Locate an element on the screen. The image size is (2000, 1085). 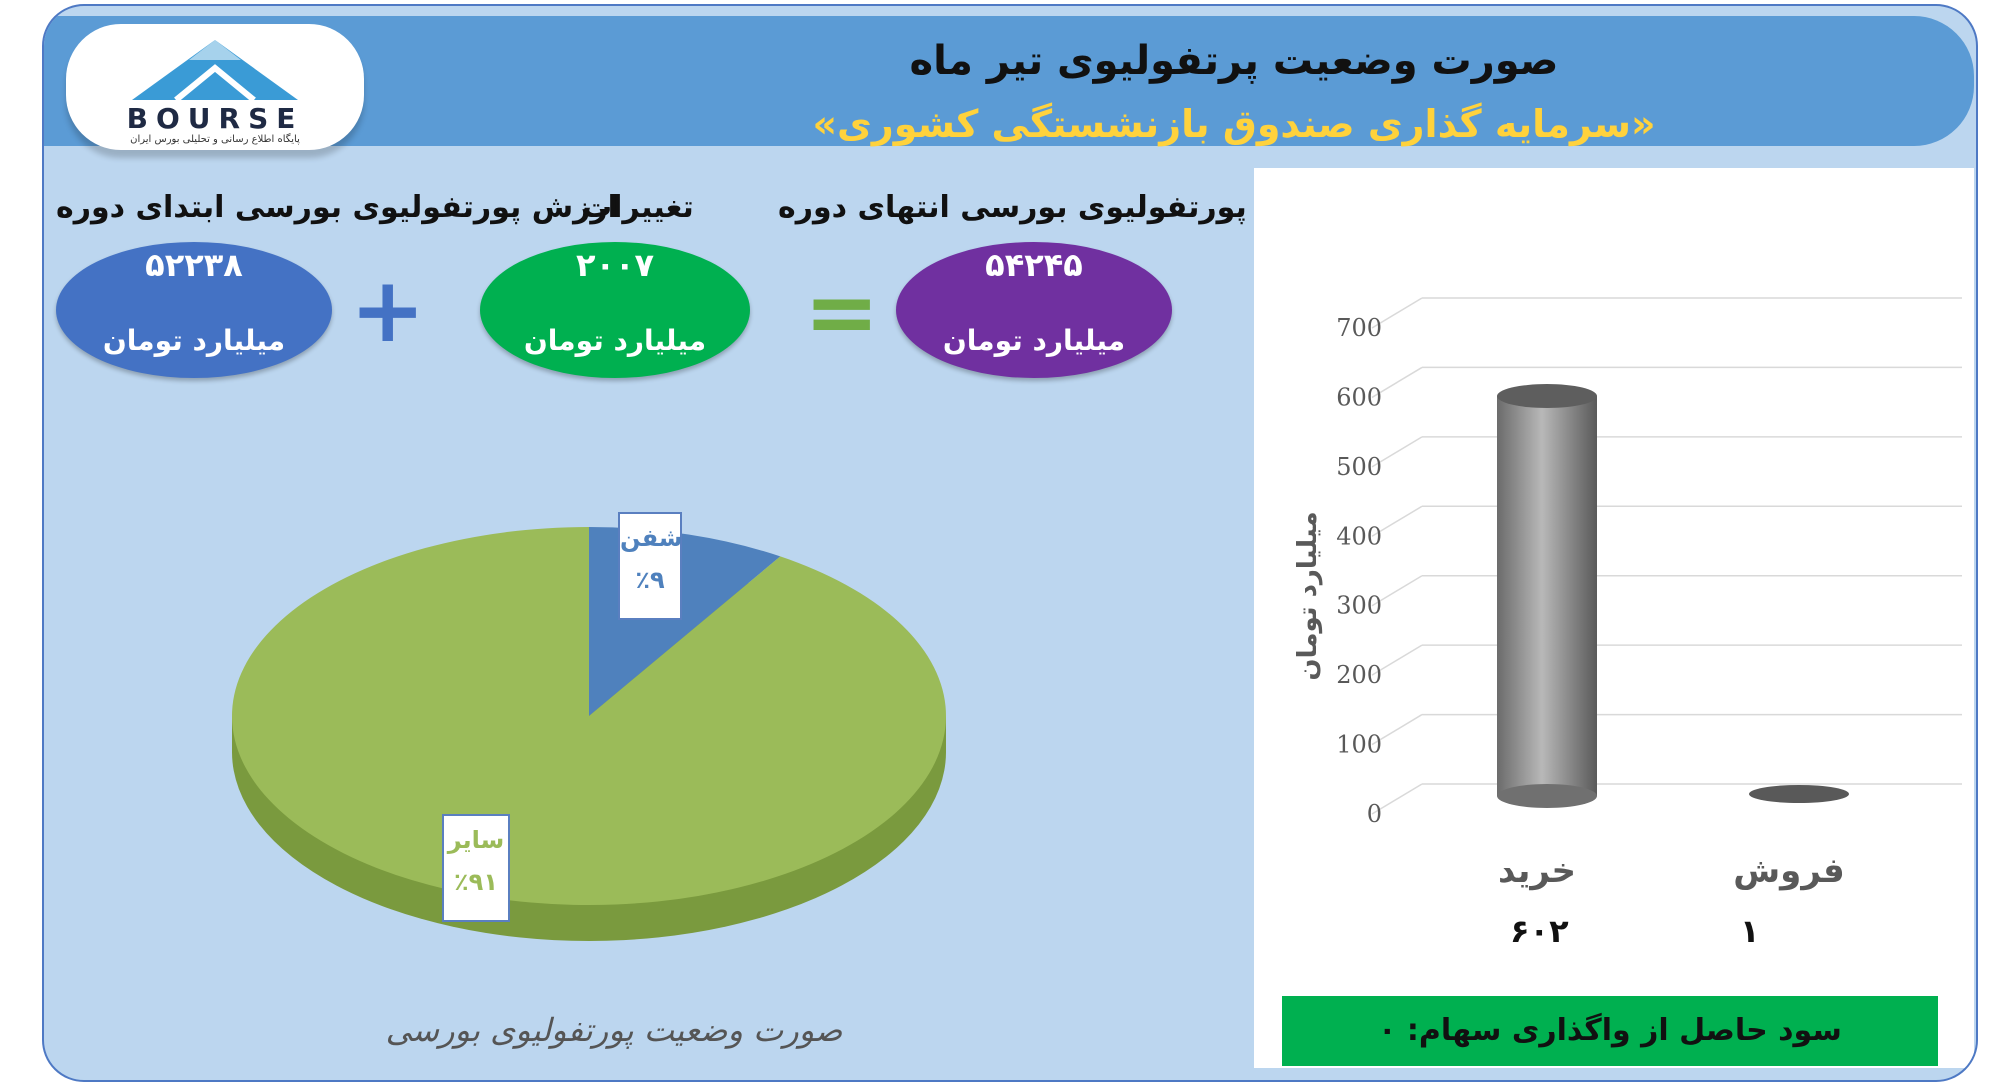
change-value: ۲۰۰۷ is located at coordinates (615, 265).